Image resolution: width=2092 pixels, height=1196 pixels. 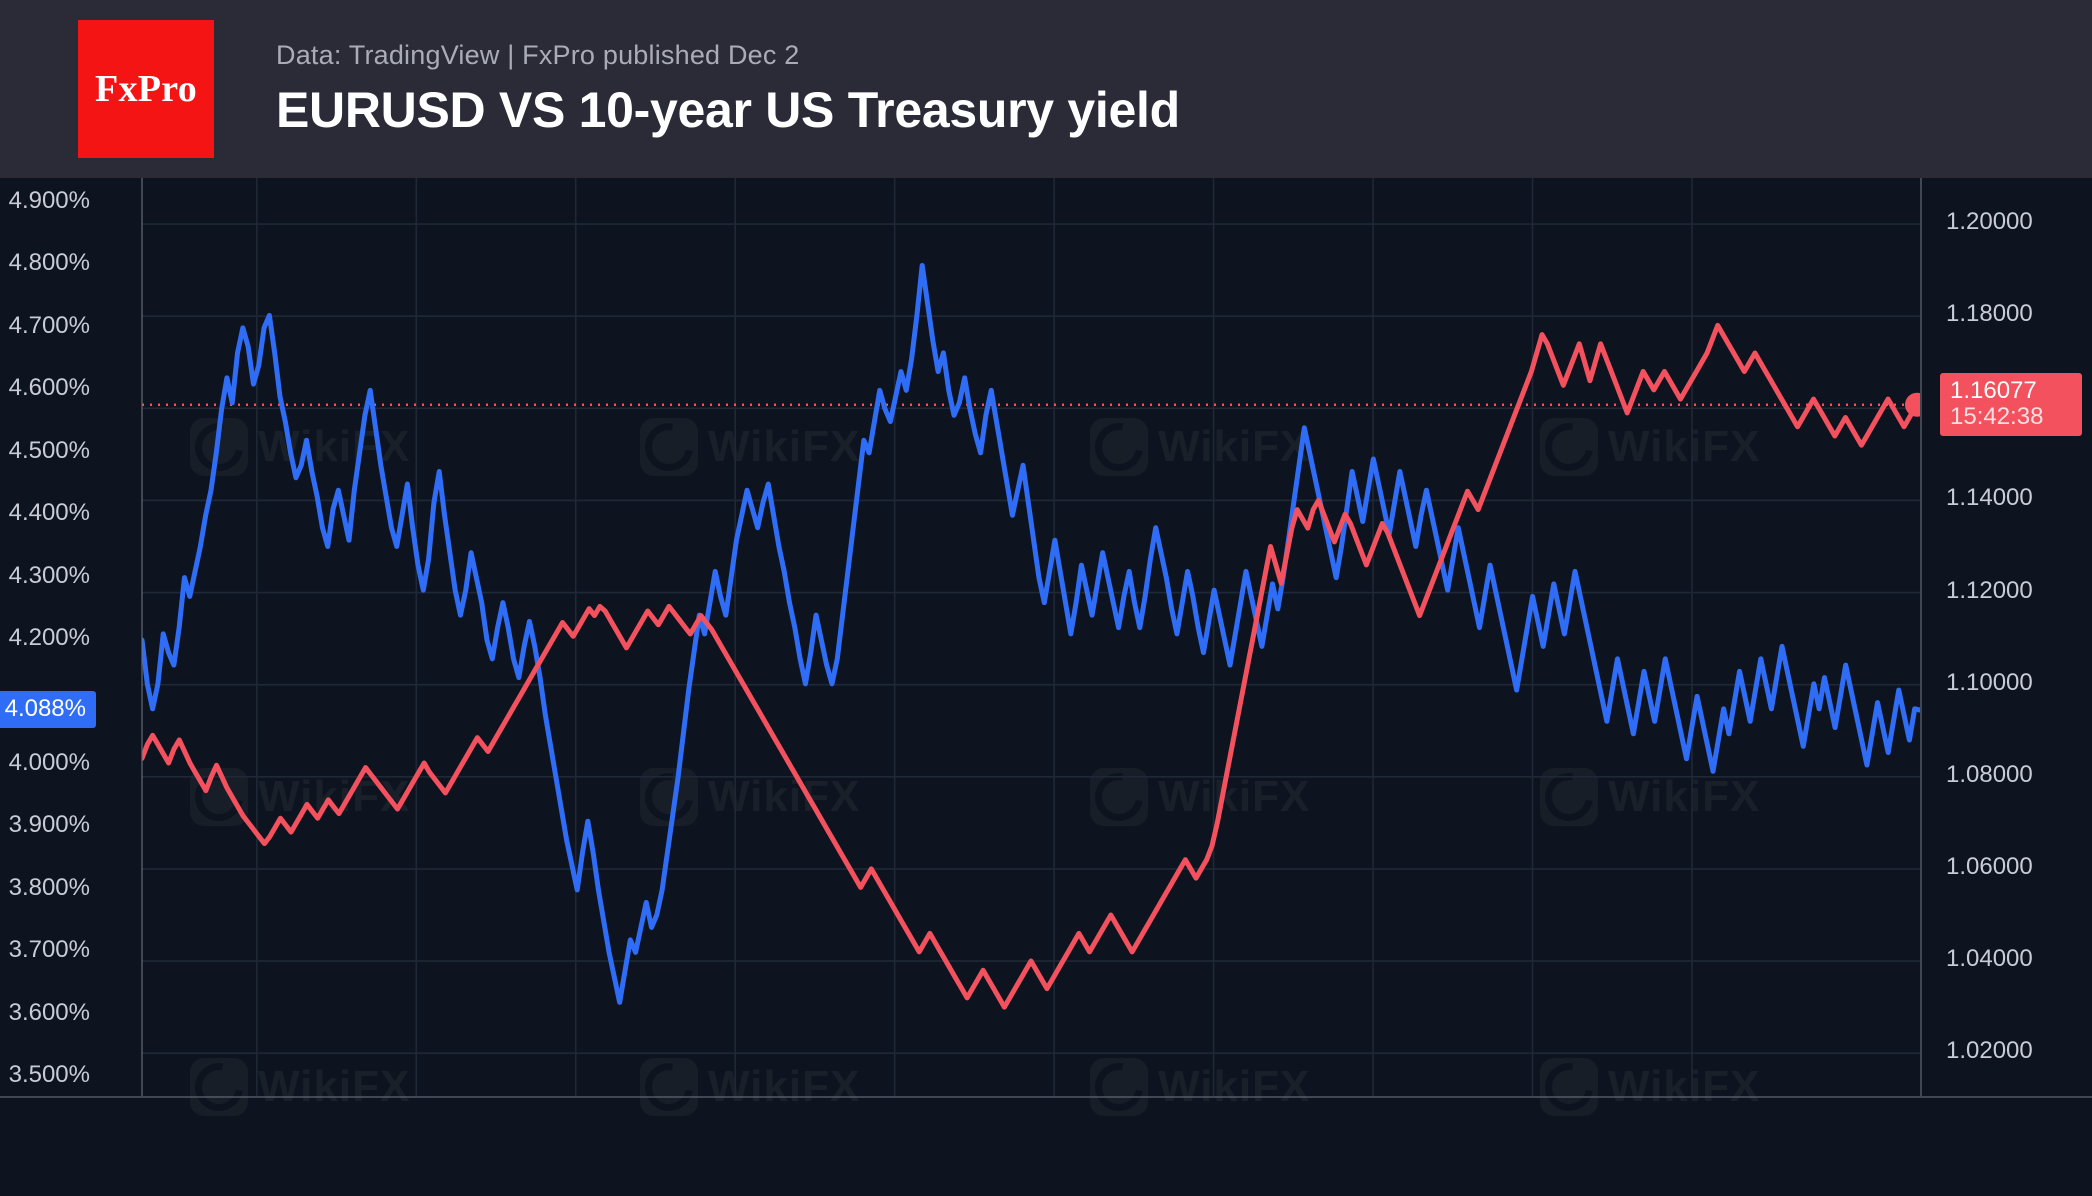 I want to click on right-axis-tick-1.14000: 1.14000, so click(x=1989, y=498).